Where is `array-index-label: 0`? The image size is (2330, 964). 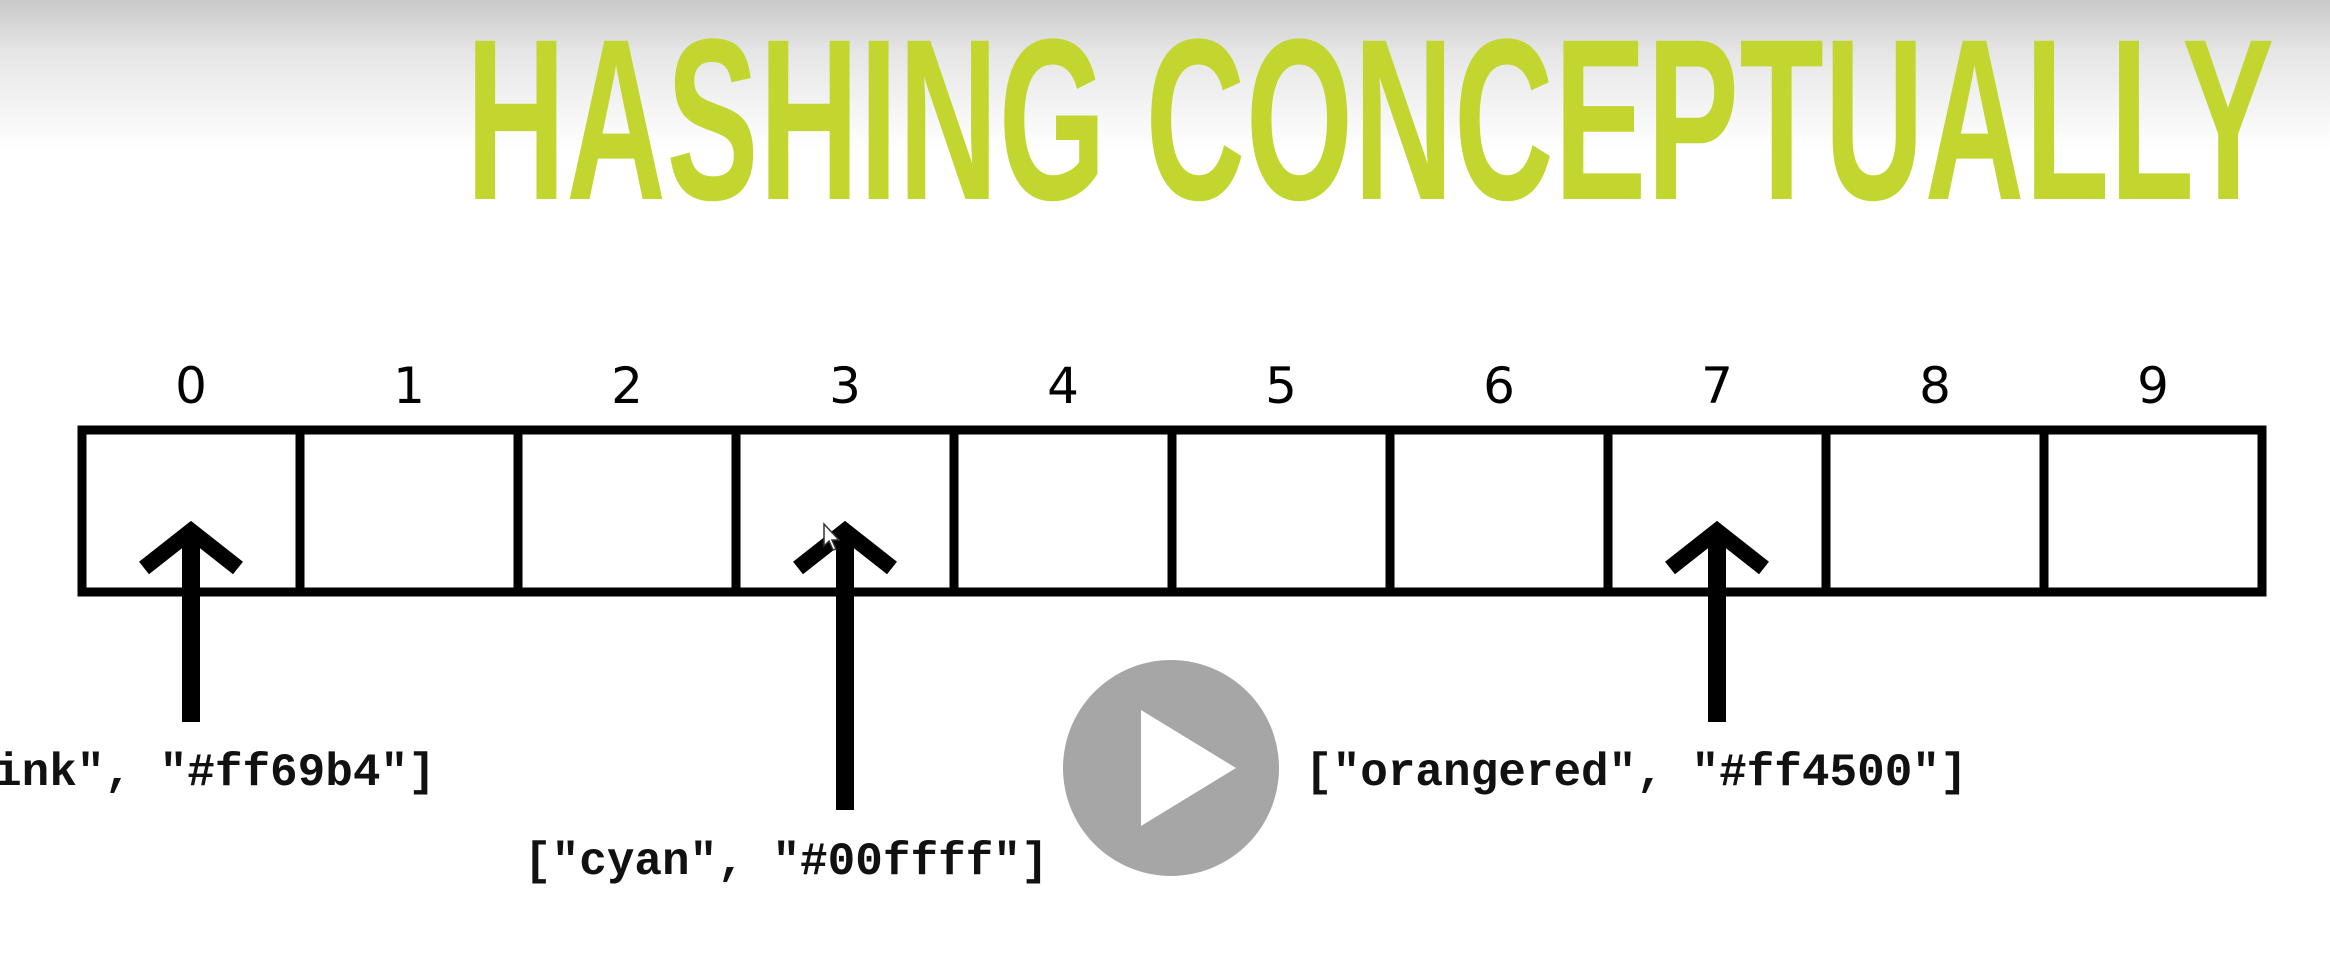 array-index-label: 0 is located at coordinates (191, 386).